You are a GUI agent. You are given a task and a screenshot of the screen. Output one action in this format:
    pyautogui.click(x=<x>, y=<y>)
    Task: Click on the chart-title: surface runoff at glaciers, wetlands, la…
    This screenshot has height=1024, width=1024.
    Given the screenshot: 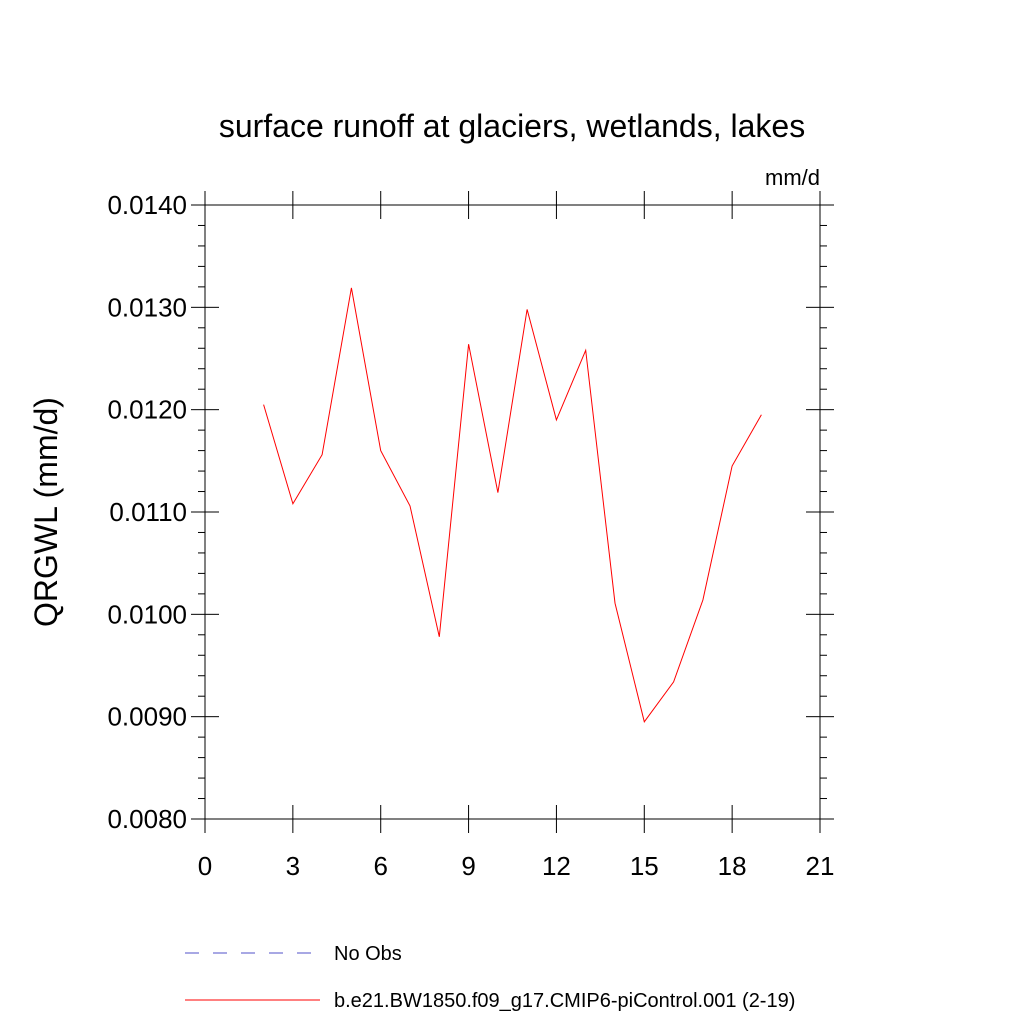 What is the action you would take?
    pyautogui.click(x=512, y=126)
    